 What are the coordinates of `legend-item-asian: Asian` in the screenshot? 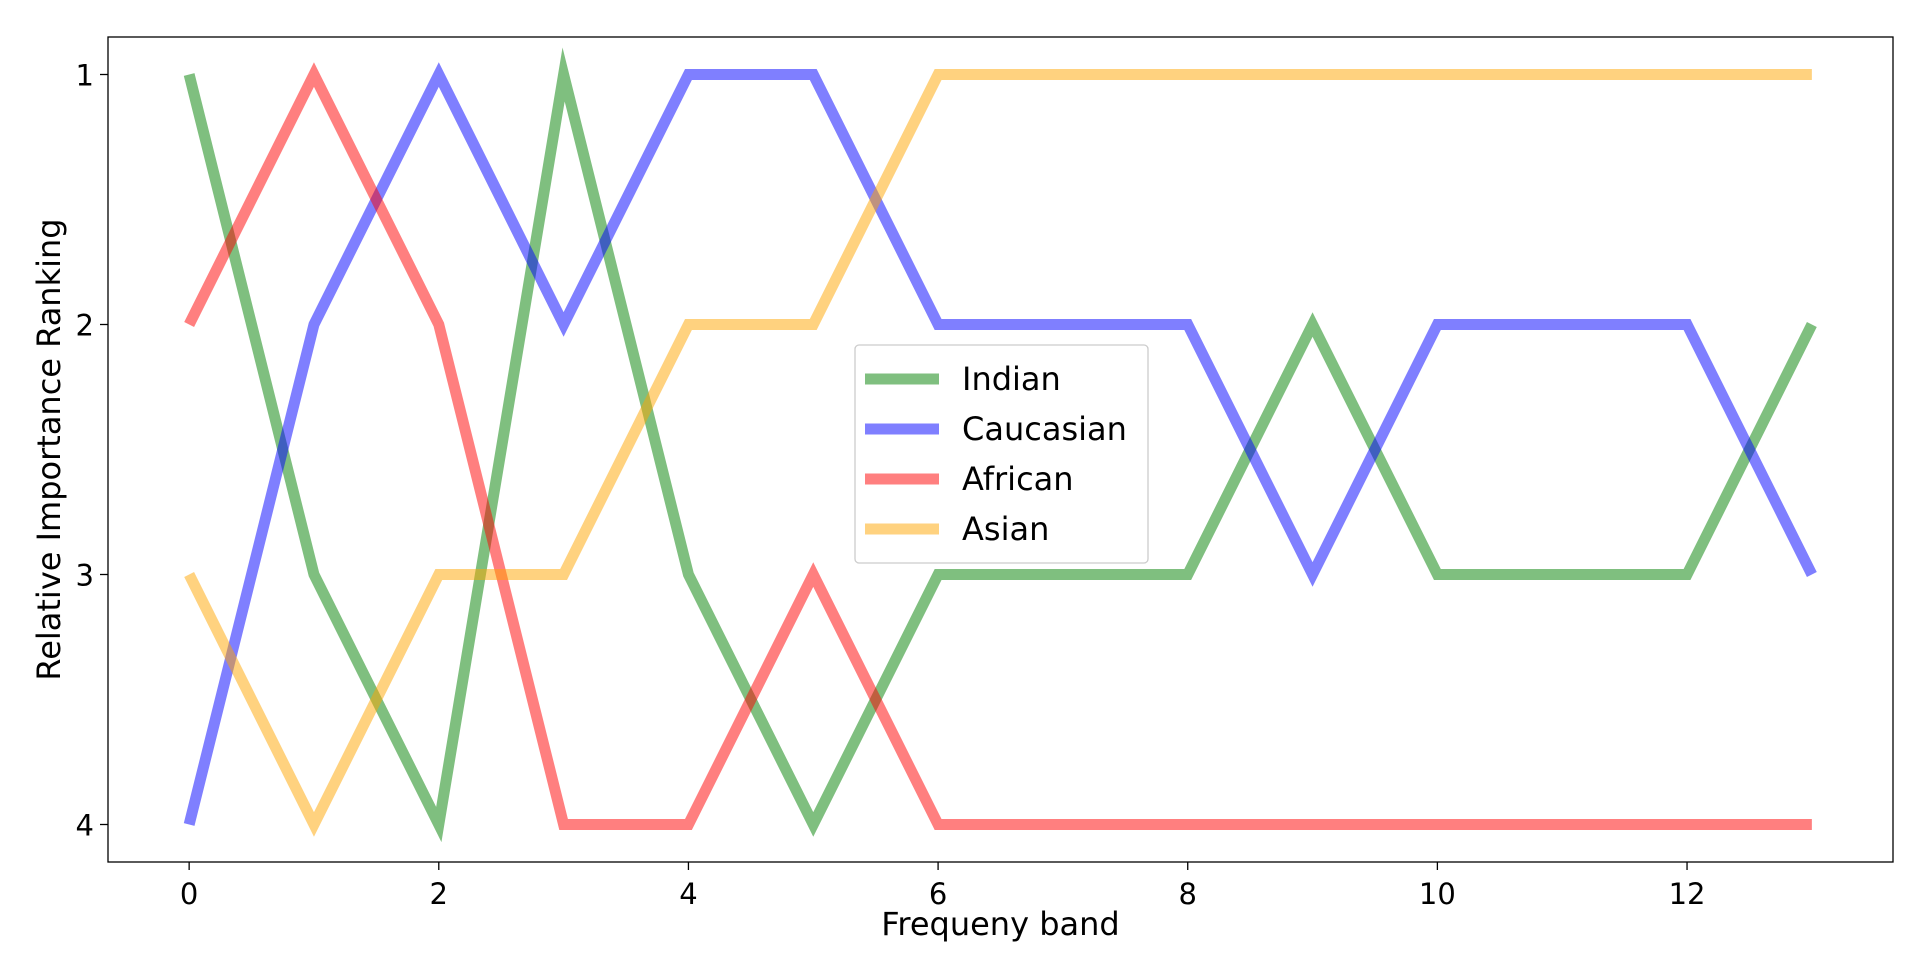 It's located at (957, 529).